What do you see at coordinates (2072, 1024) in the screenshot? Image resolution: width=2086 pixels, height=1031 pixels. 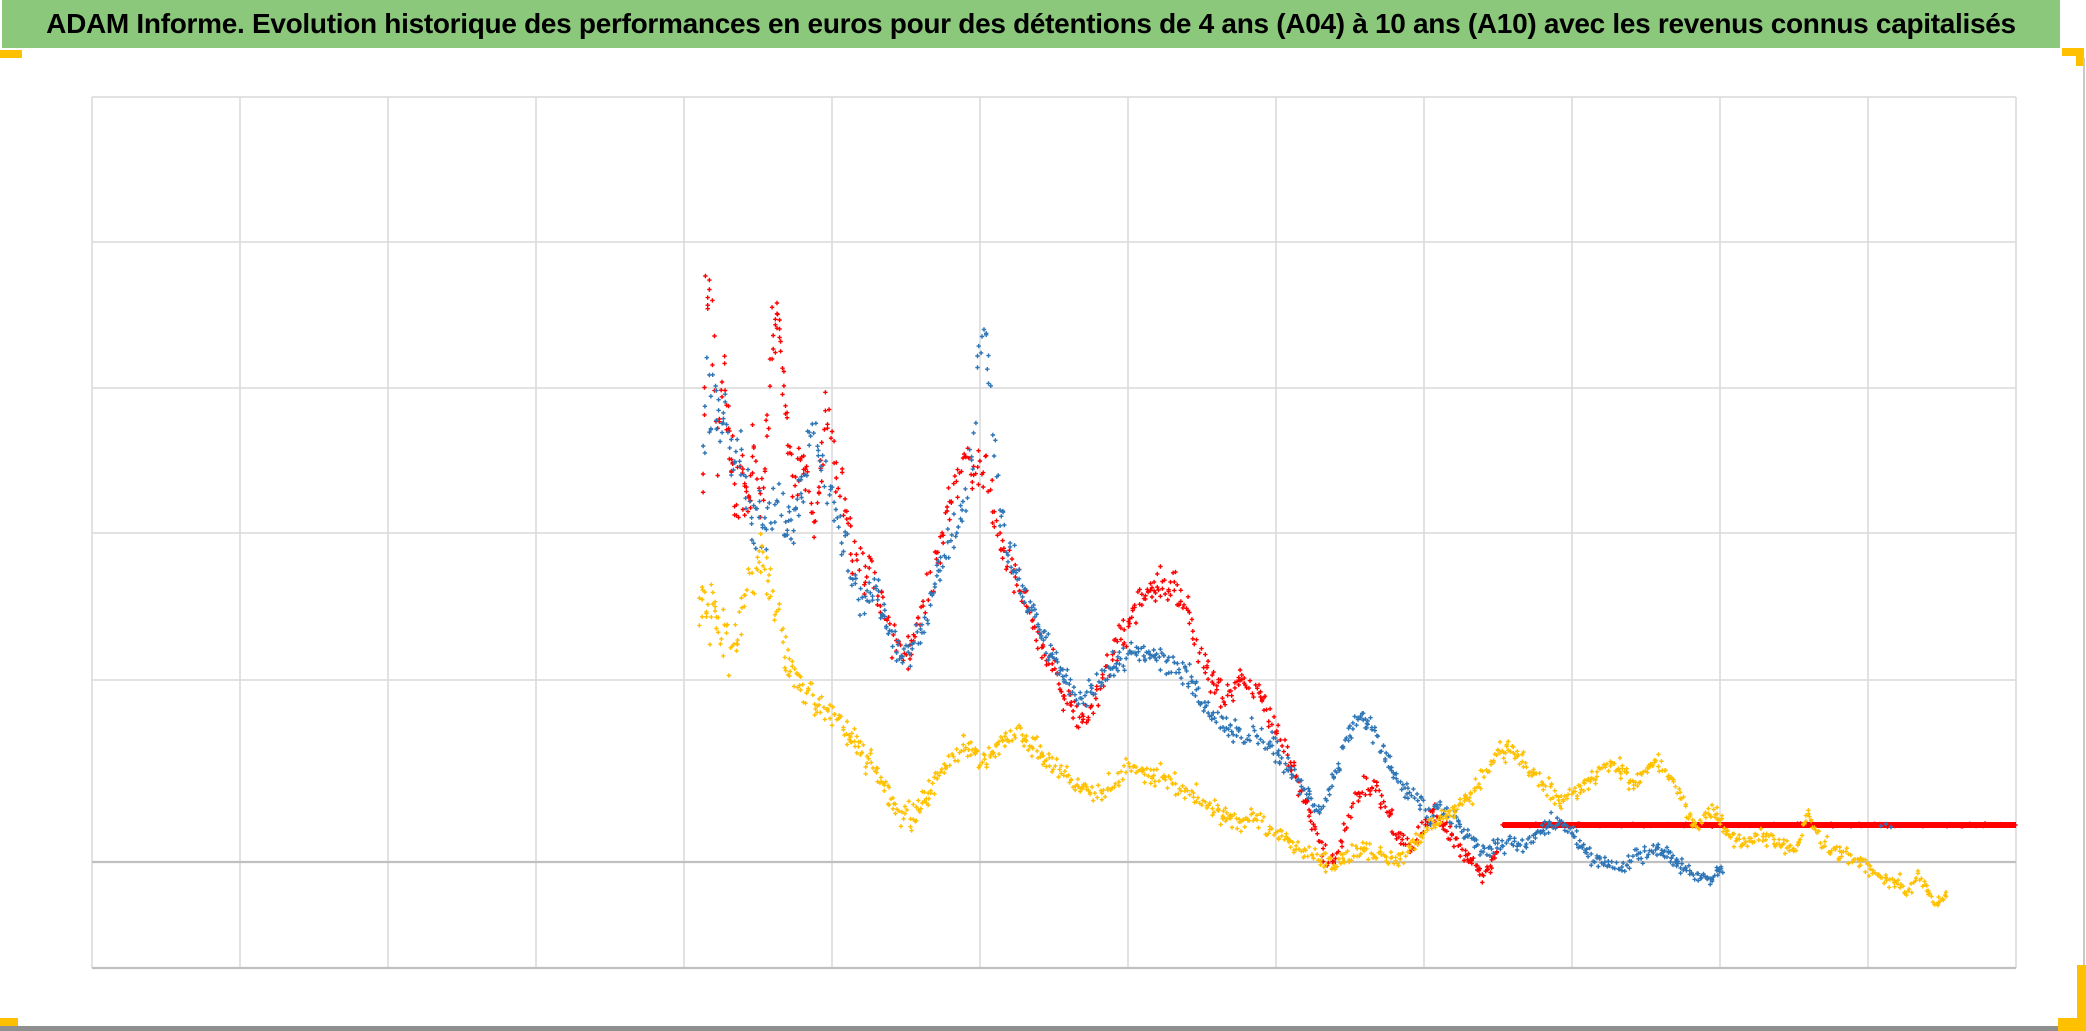 I see `corner-mark-bottom-right-h` at bounding box center [2072, 1024].